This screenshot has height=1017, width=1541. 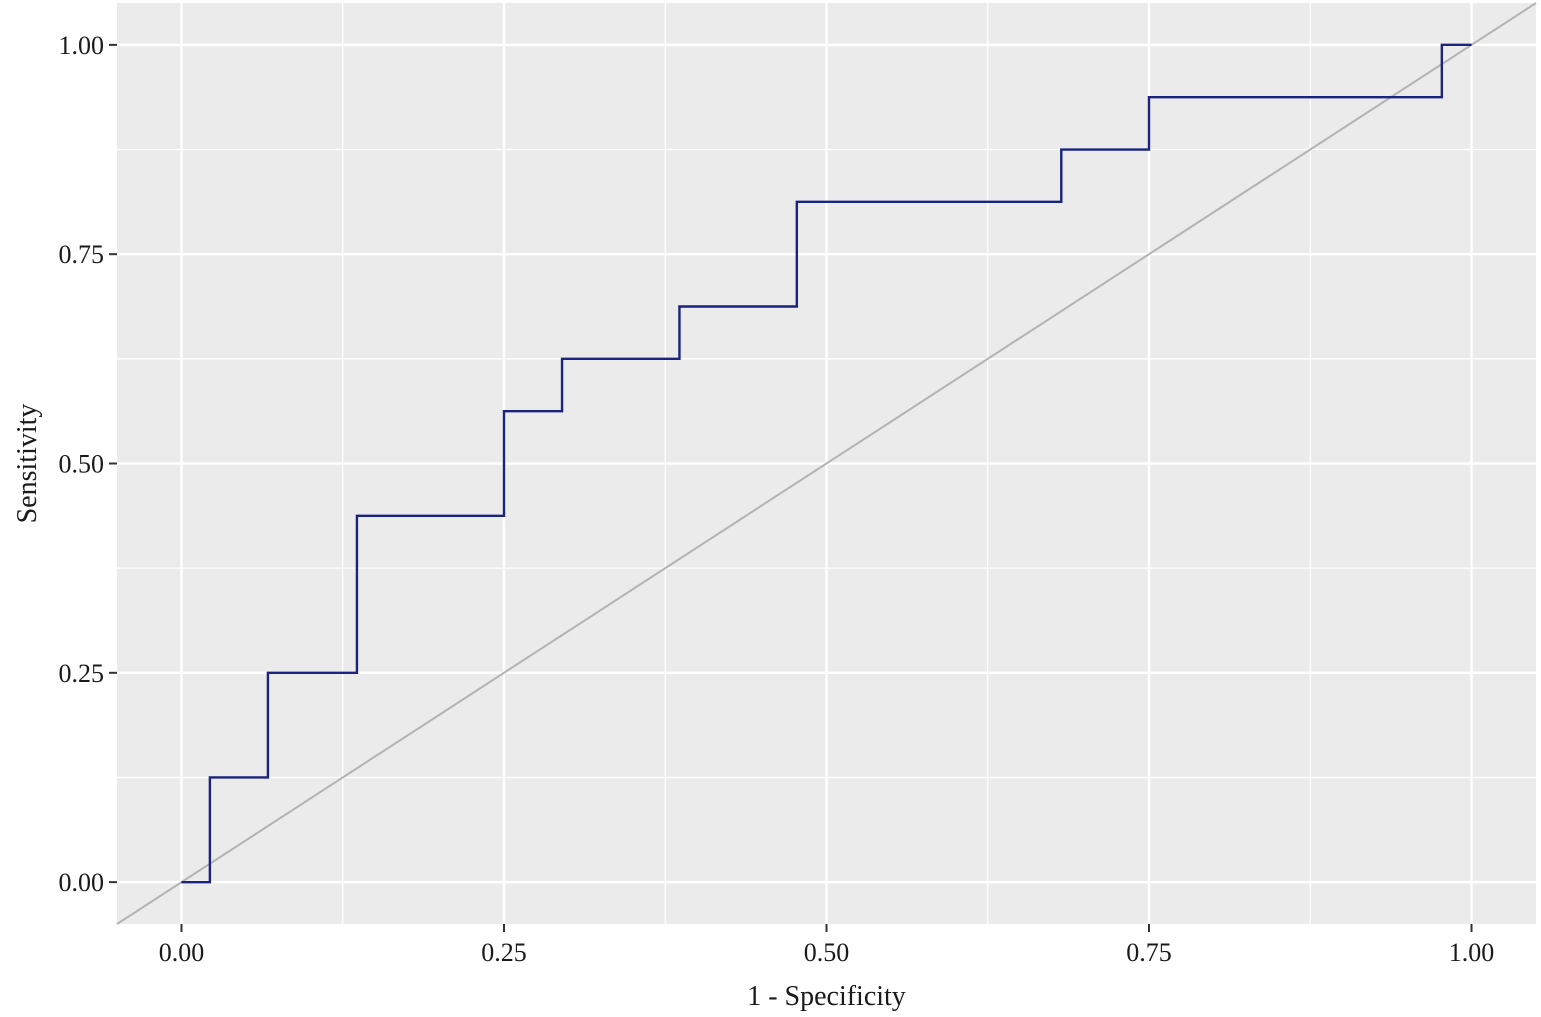 What do you see at coordinates (1149, 952) in the screenshot?
I see `x-tick-label: 0.75` at bounding box center [1149, 952].